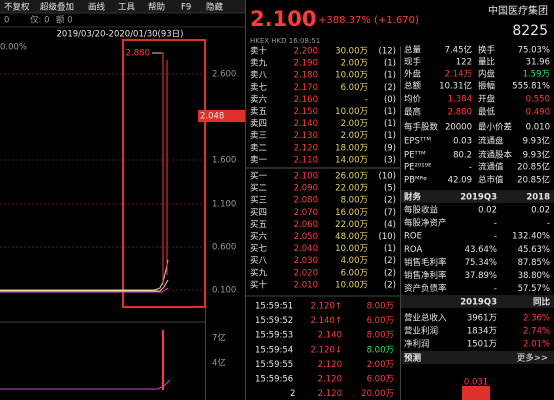 Image resolution: width=554 pixels, height=400 pixels. I want to click on book-volume: 18.00万, so click(351, 148).